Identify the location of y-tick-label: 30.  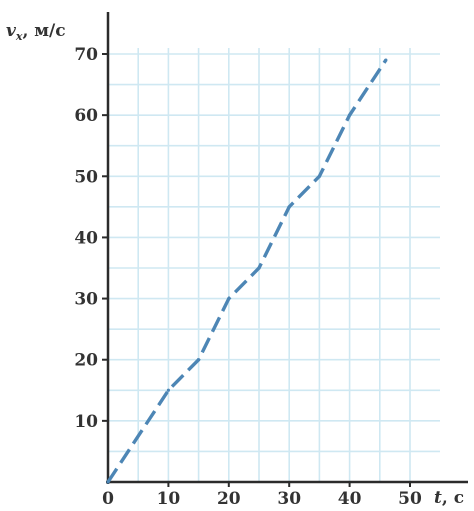
(86, 300).